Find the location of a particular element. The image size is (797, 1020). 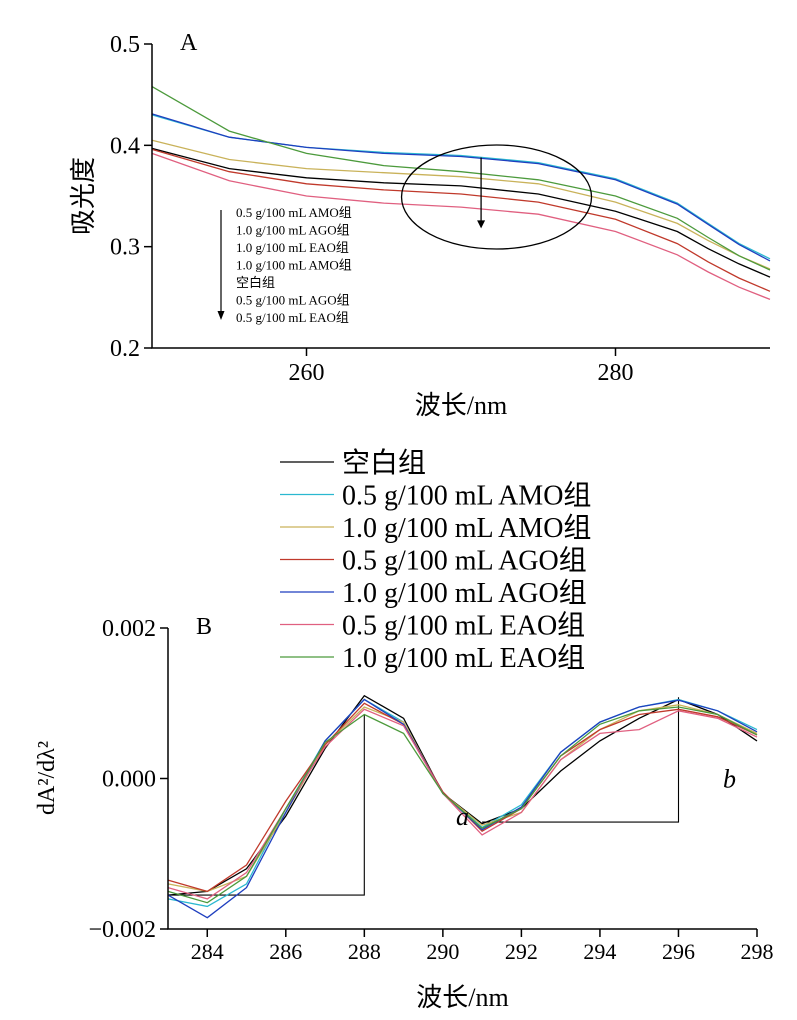

panel-b-y-tick-label: −0.002 is located at coordinates (122, 930).